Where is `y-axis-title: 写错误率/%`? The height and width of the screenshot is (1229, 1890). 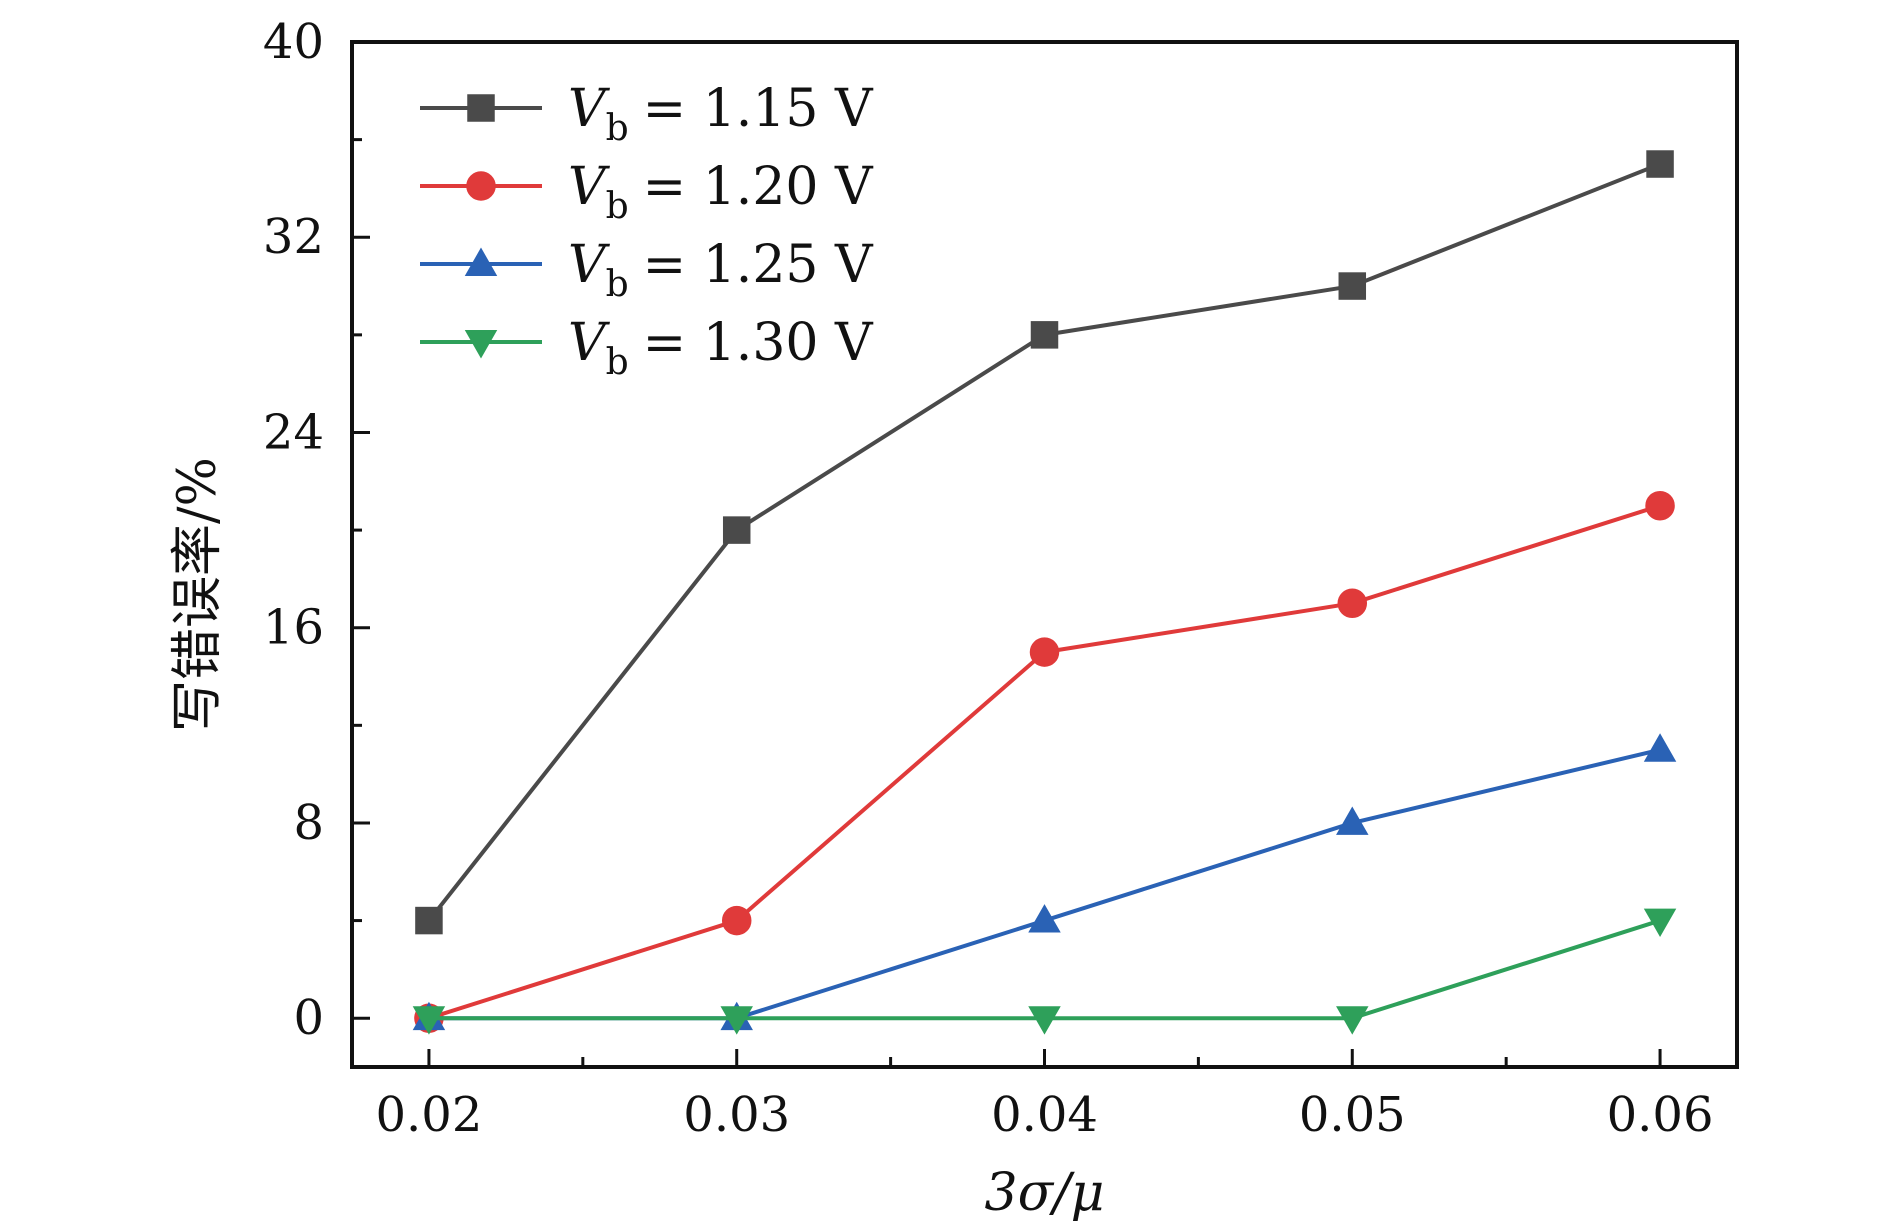 y-axis-title: 写错误率/% is located at coordinates (198, 594).